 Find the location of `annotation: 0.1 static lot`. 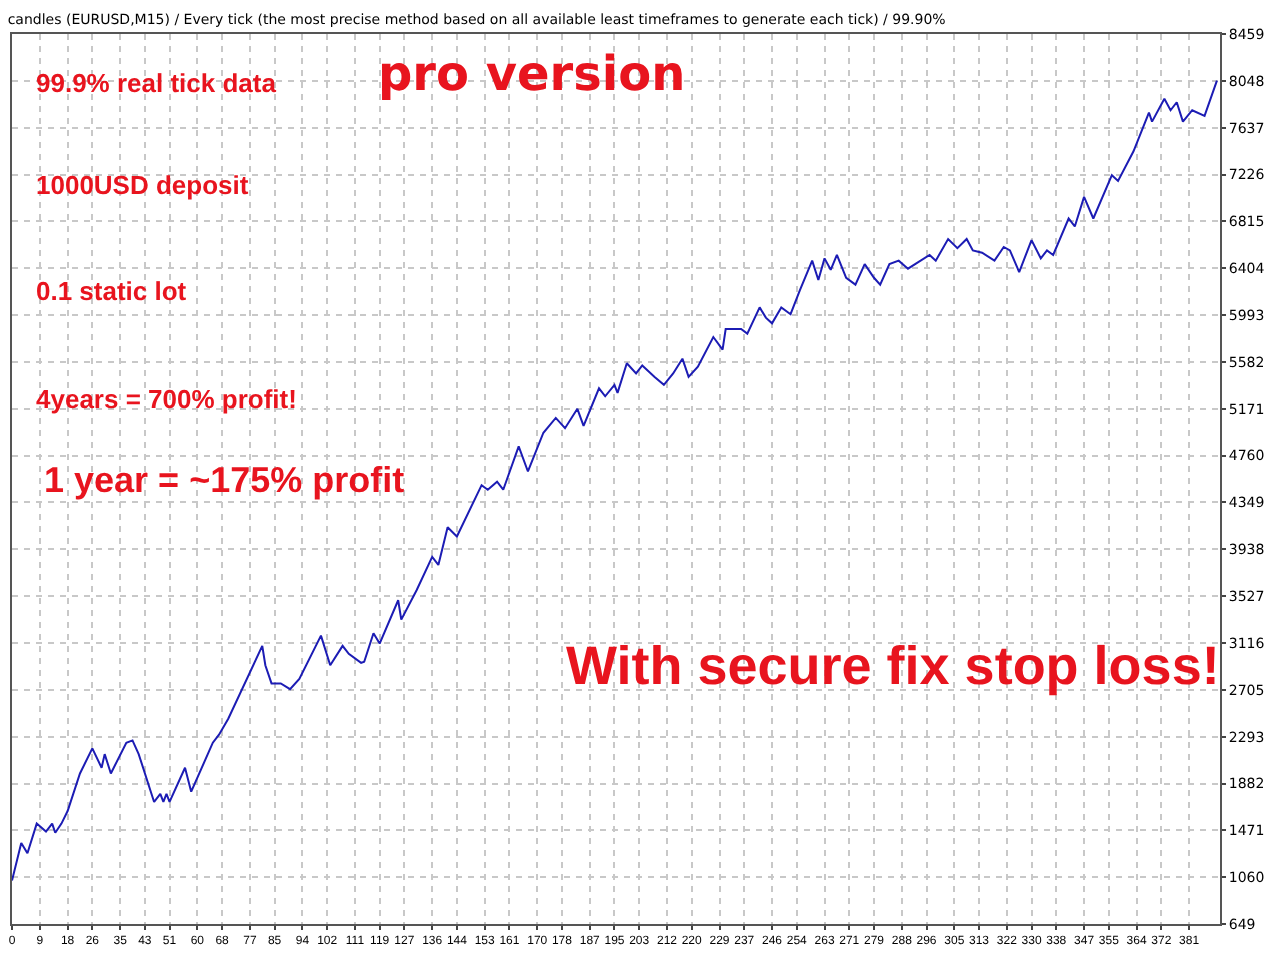

annotation: 0.1 static lot is located at coordinates (112, 291).